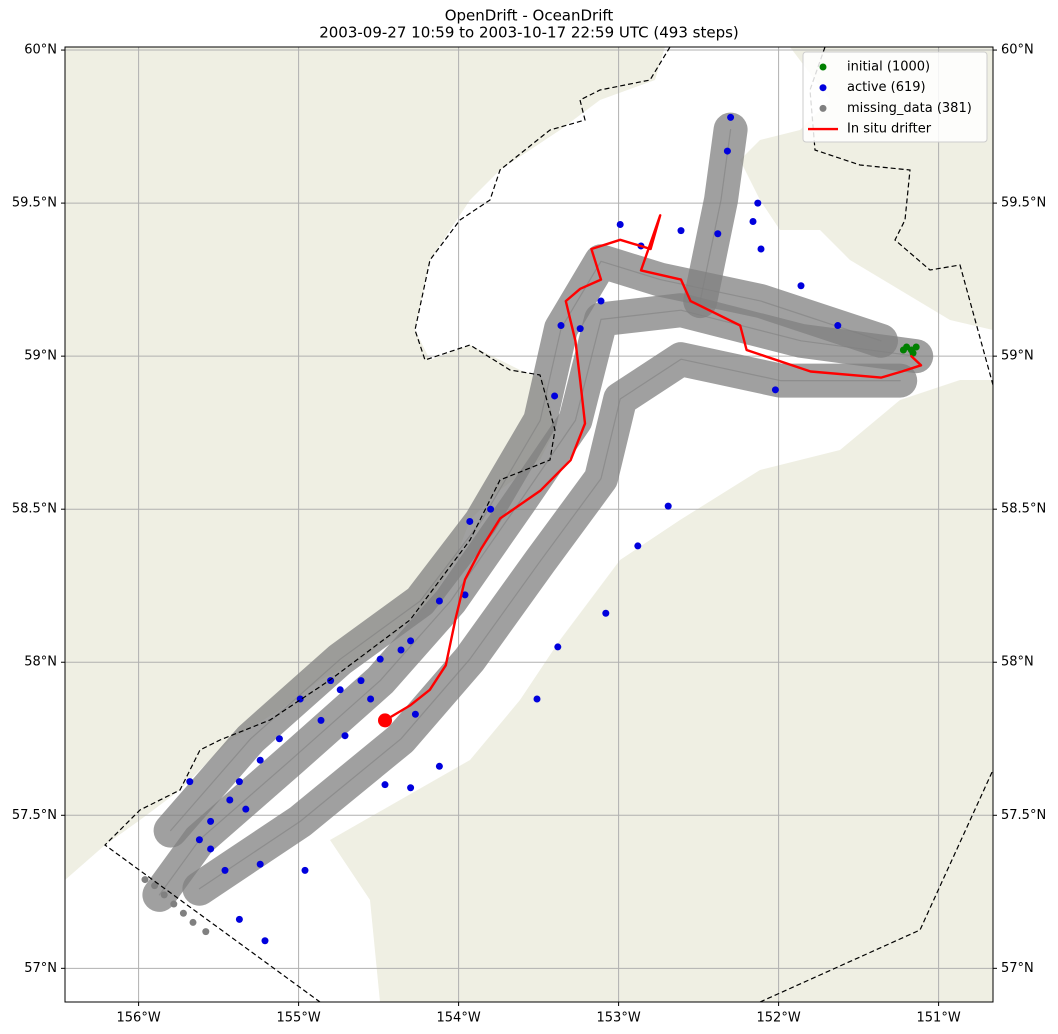 Image resolution: width=1058 pixels, height=1034 pixels. What do you see at coordinates (1017, 662) in the screenshot?
I see `y-tick-label-right: 58°N` at bounding box center [1017, 662].